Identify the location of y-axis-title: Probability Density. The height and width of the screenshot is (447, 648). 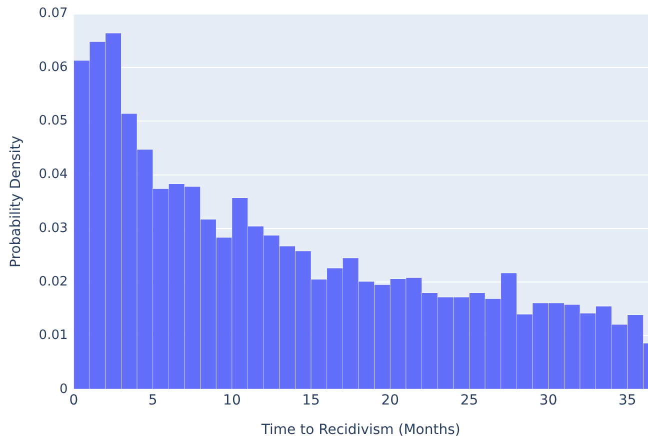
(16, 202).